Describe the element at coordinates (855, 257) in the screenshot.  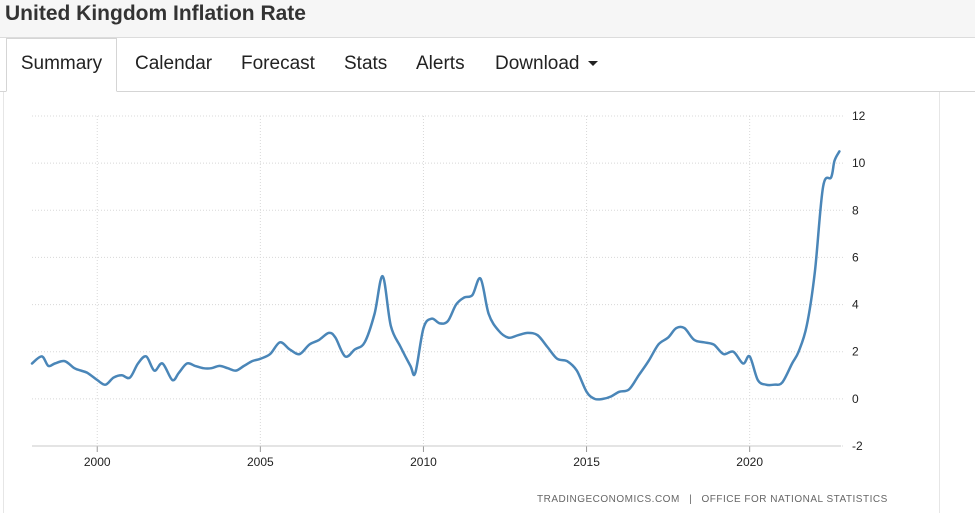
I see `y-tick-label: 6` at that location.